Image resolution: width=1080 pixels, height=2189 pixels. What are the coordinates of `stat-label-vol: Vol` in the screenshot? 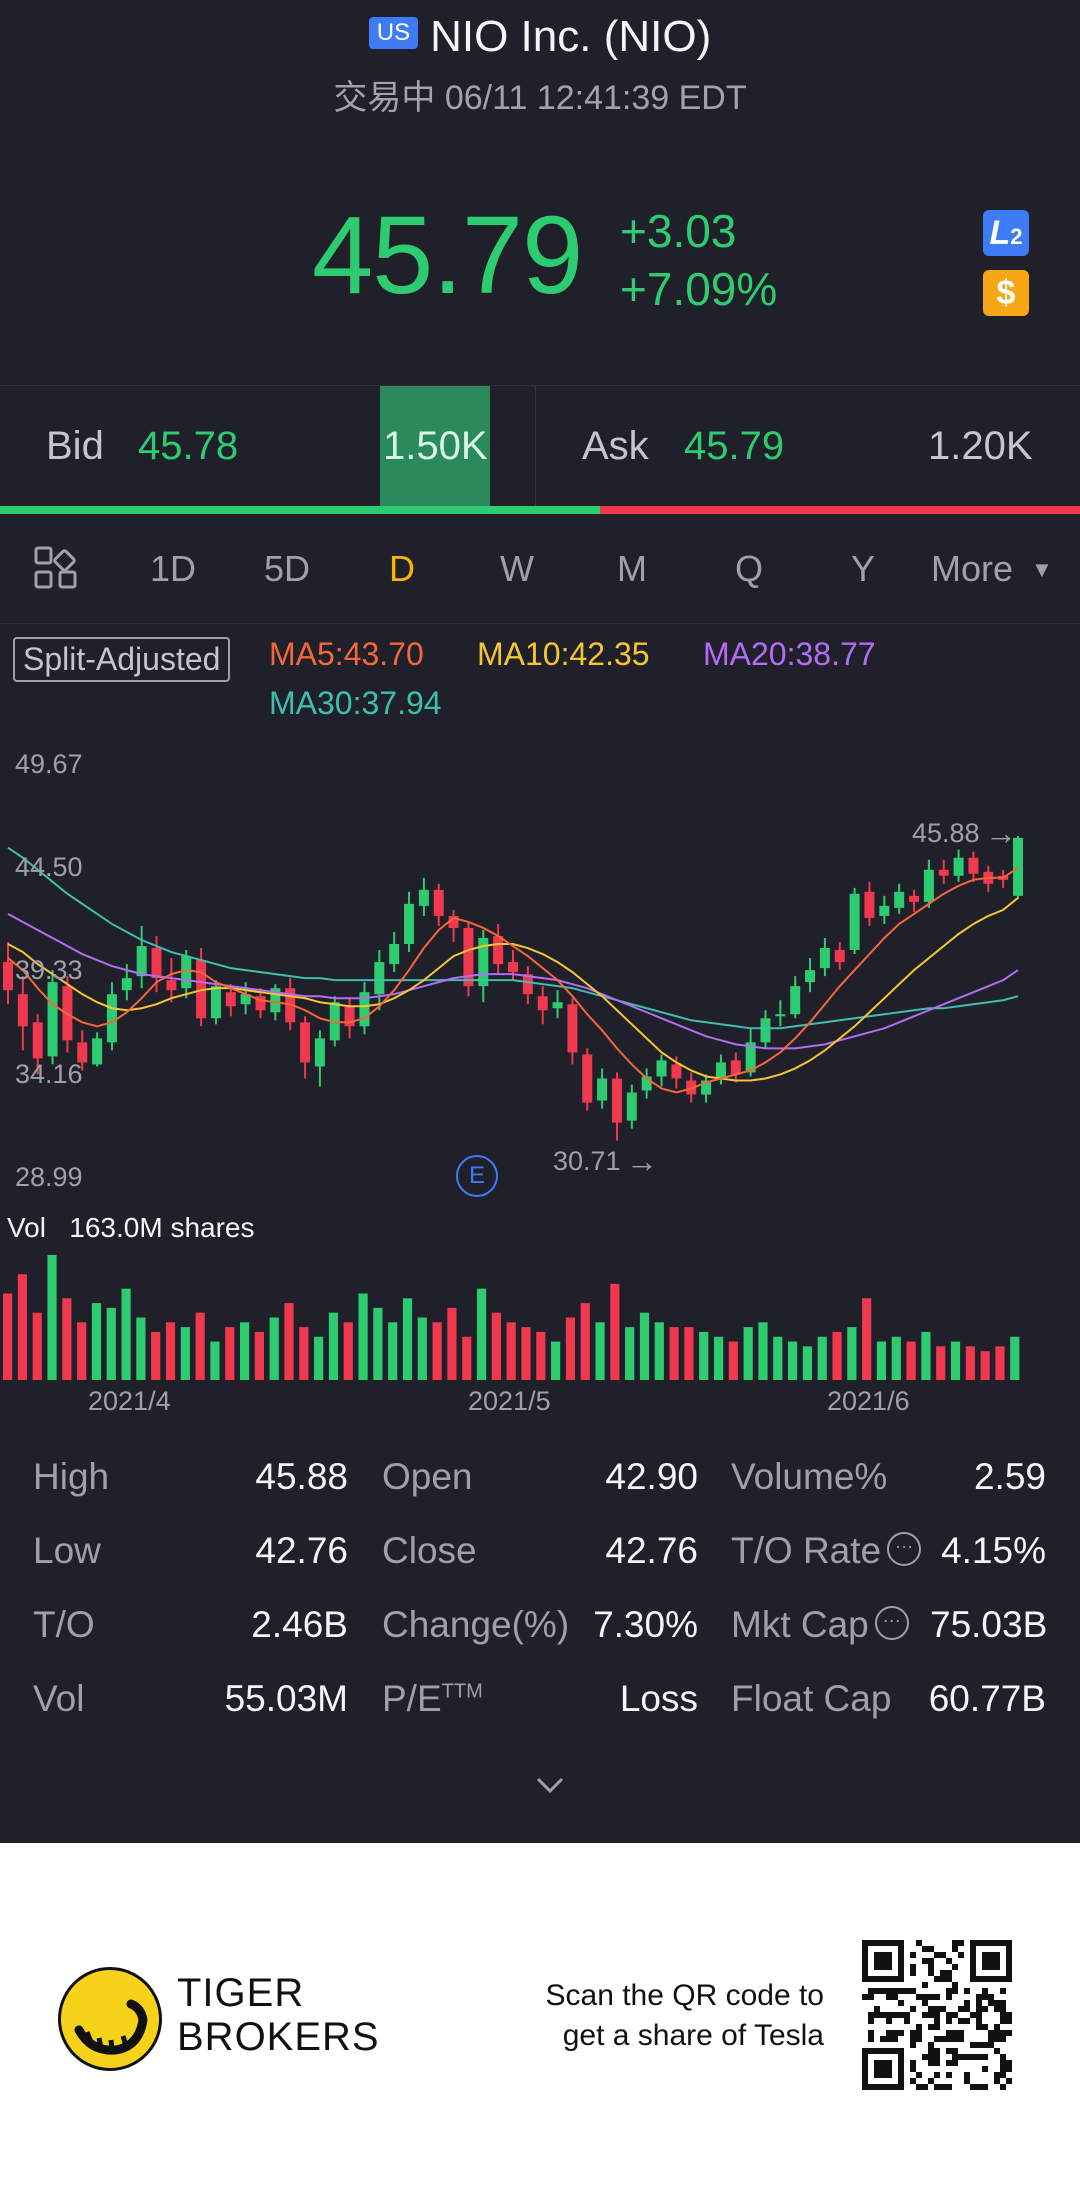 It's located at (59, 1698).